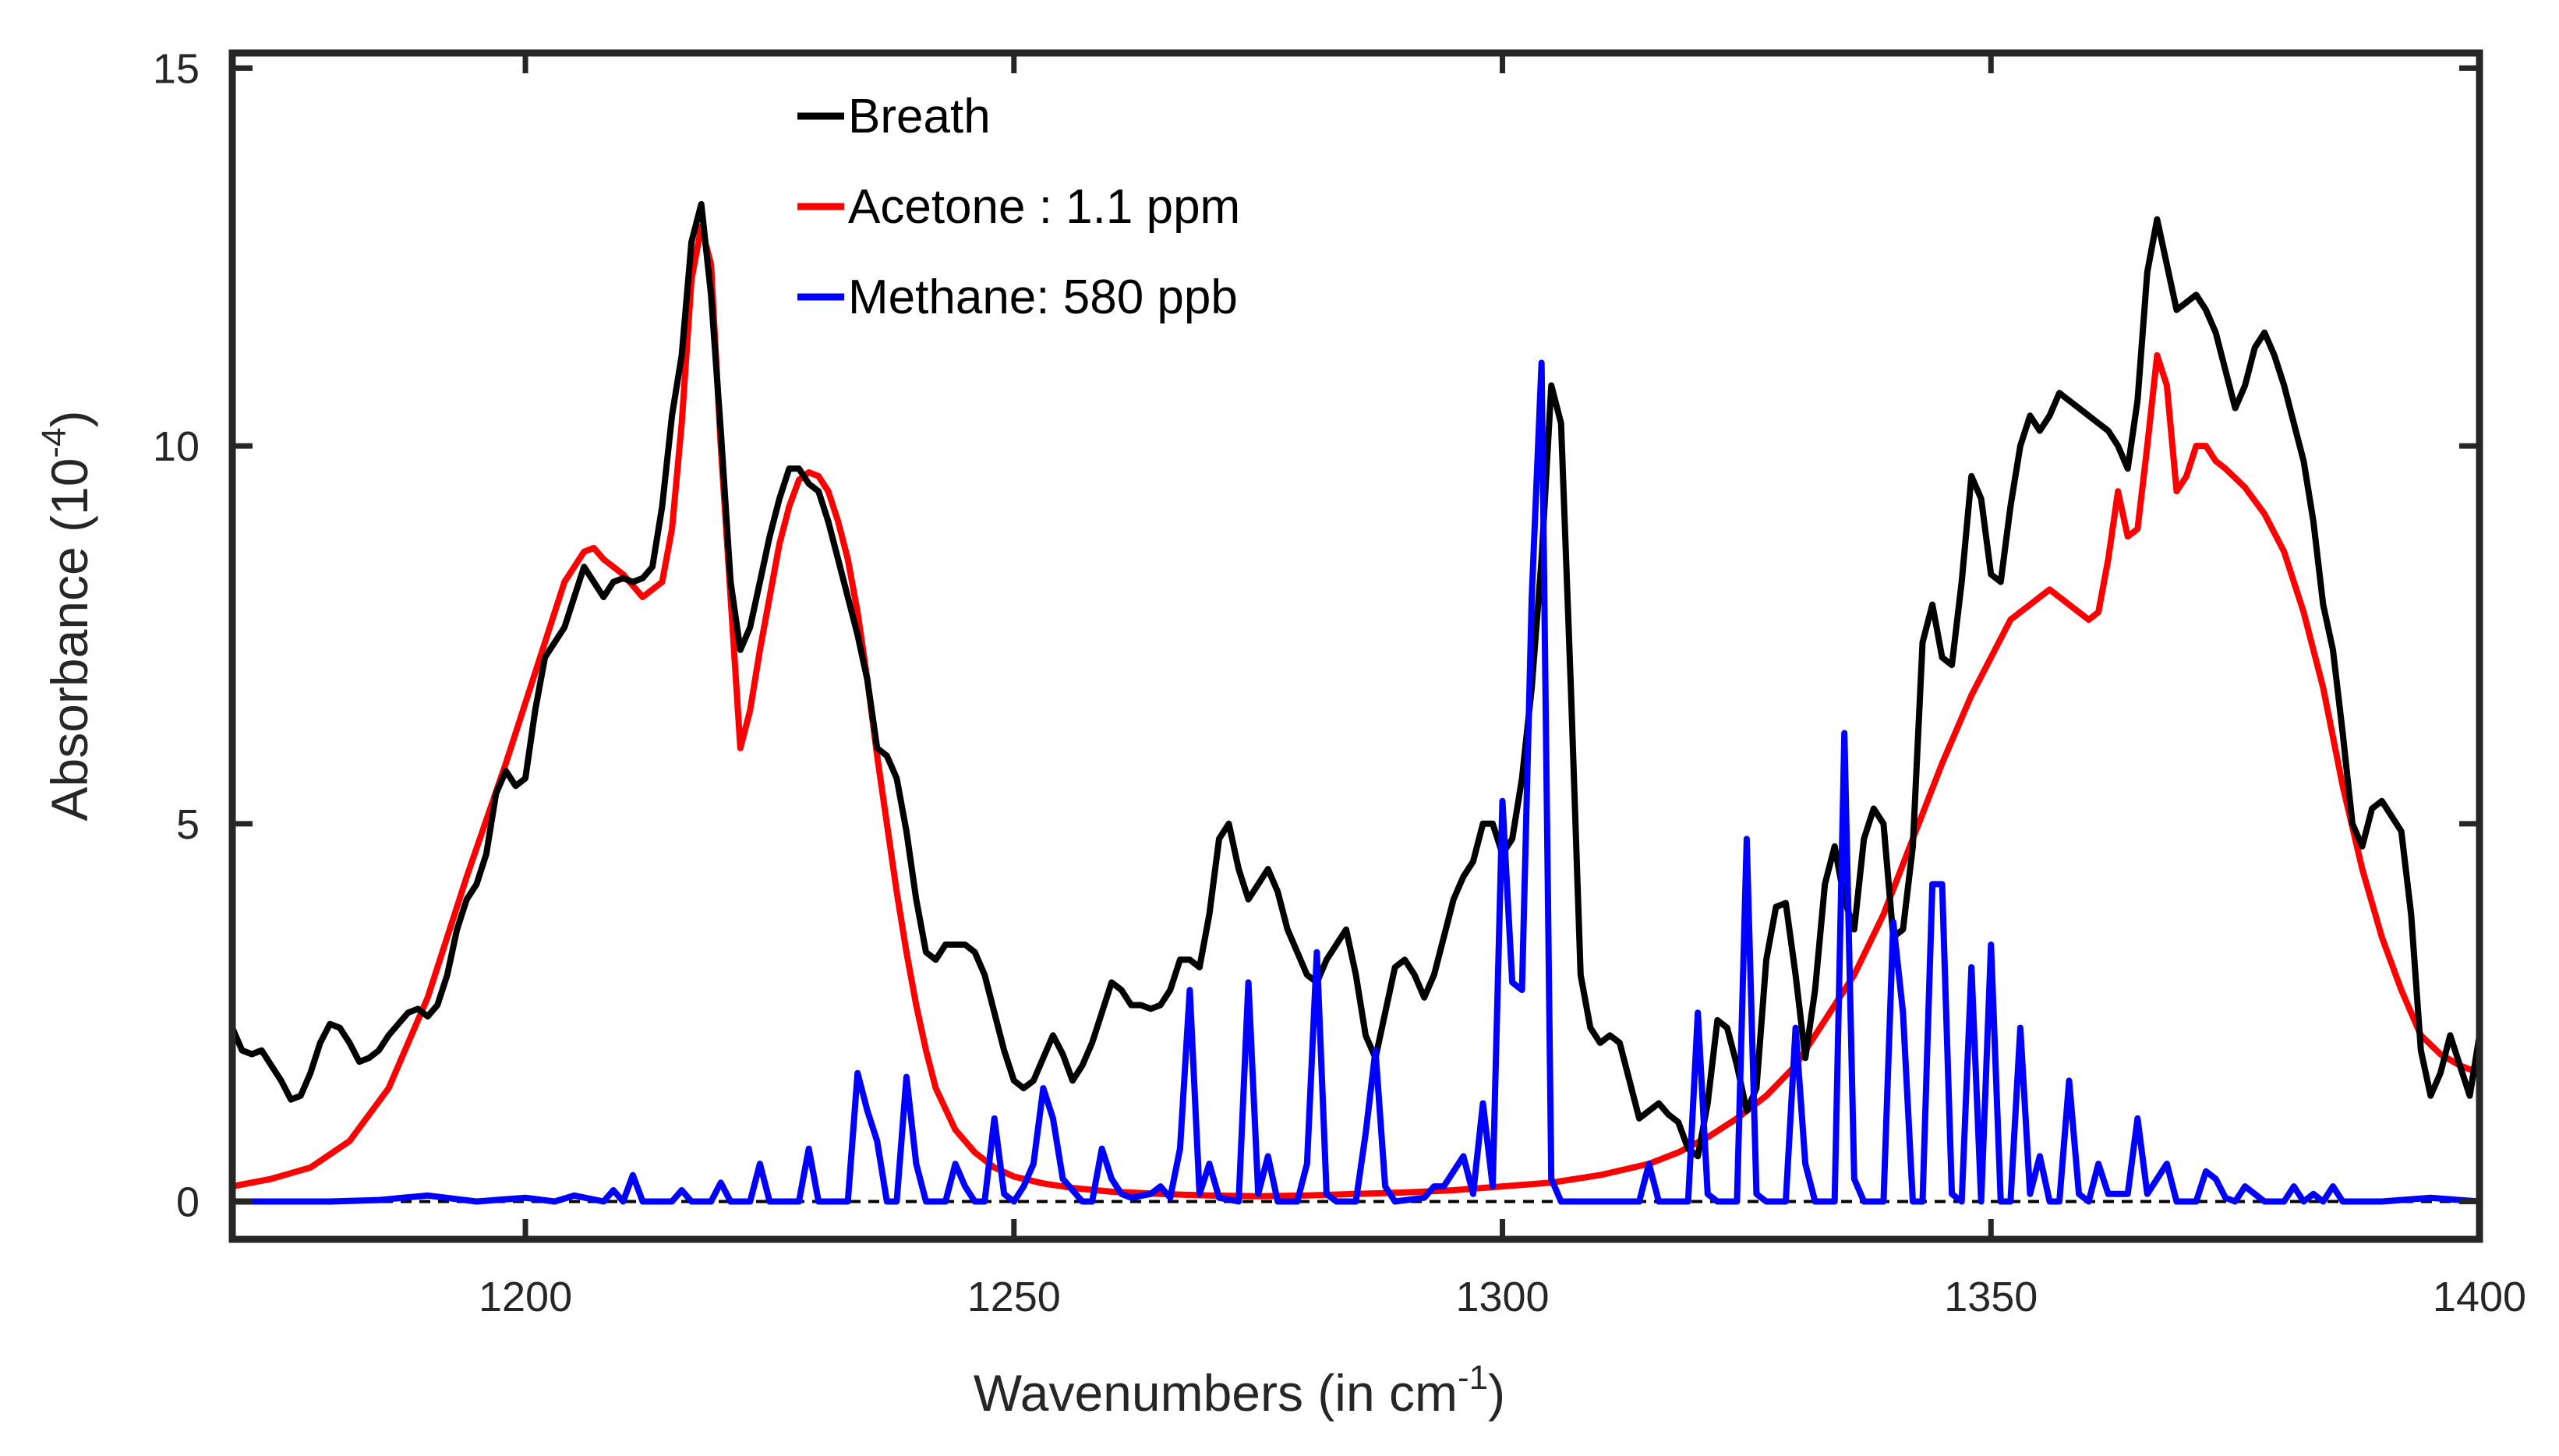 The width and height of the screenshot is (2559, 1456). I want to click on x-axis-label: Wavenumbers (in cm-1), so click(1239, 1390).